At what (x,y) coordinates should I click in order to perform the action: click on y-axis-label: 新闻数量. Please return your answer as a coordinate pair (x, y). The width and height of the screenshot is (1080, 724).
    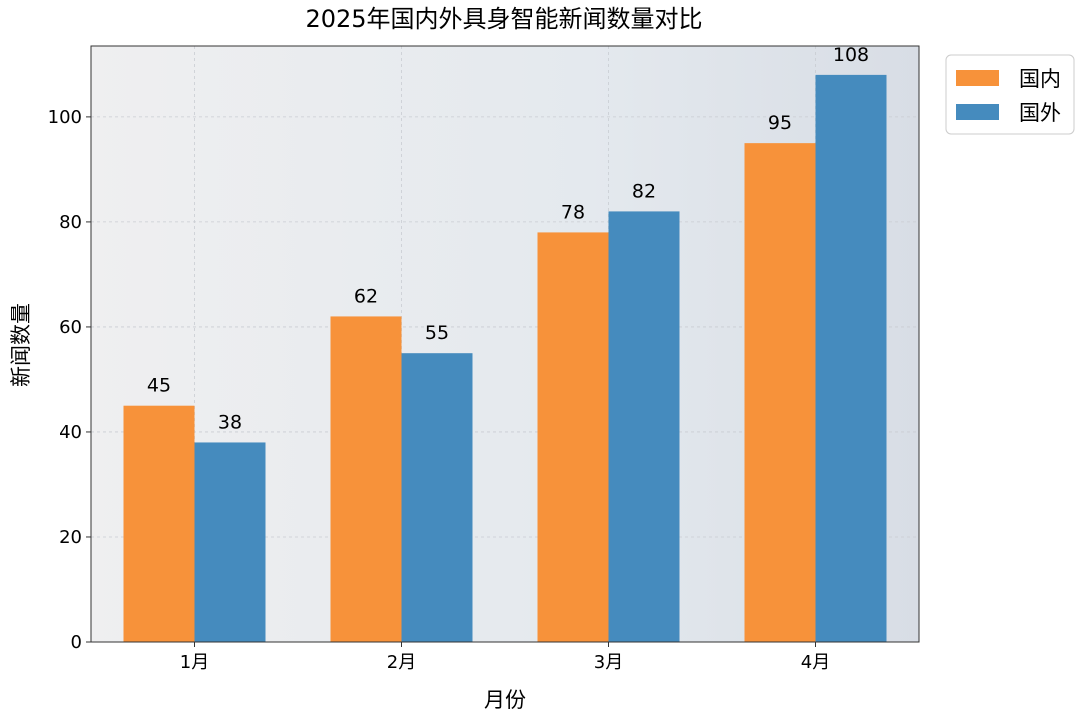
    Looking at the image, I should click on (21, 345).